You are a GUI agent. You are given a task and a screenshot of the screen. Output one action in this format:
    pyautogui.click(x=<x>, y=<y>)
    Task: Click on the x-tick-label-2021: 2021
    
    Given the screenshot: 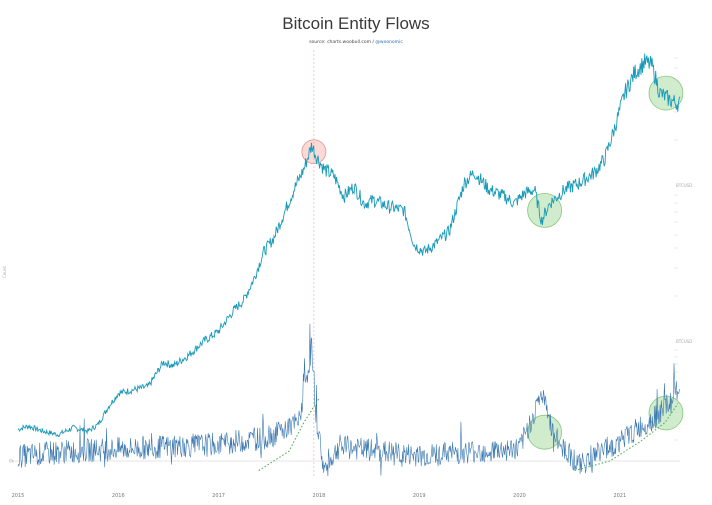 What is the action you would take?
    pyautogui.click(x=619, y=496)
    